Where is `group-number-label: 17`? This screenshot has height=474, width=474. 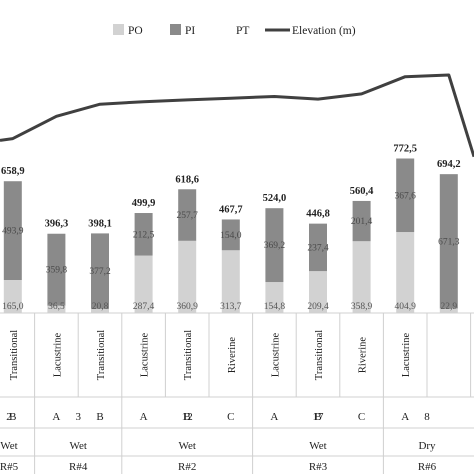
group-number-label: 17 is located at coordinates (319, 417).